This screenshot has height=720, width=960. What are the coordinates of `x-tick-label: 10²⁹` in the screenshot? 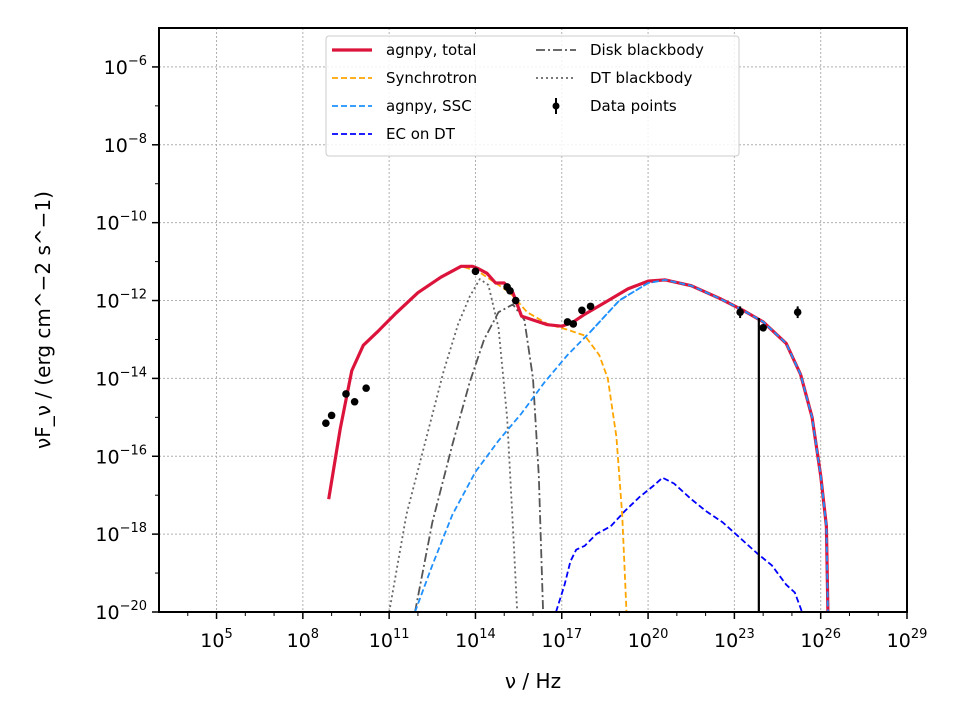 It's located at (907, 639).